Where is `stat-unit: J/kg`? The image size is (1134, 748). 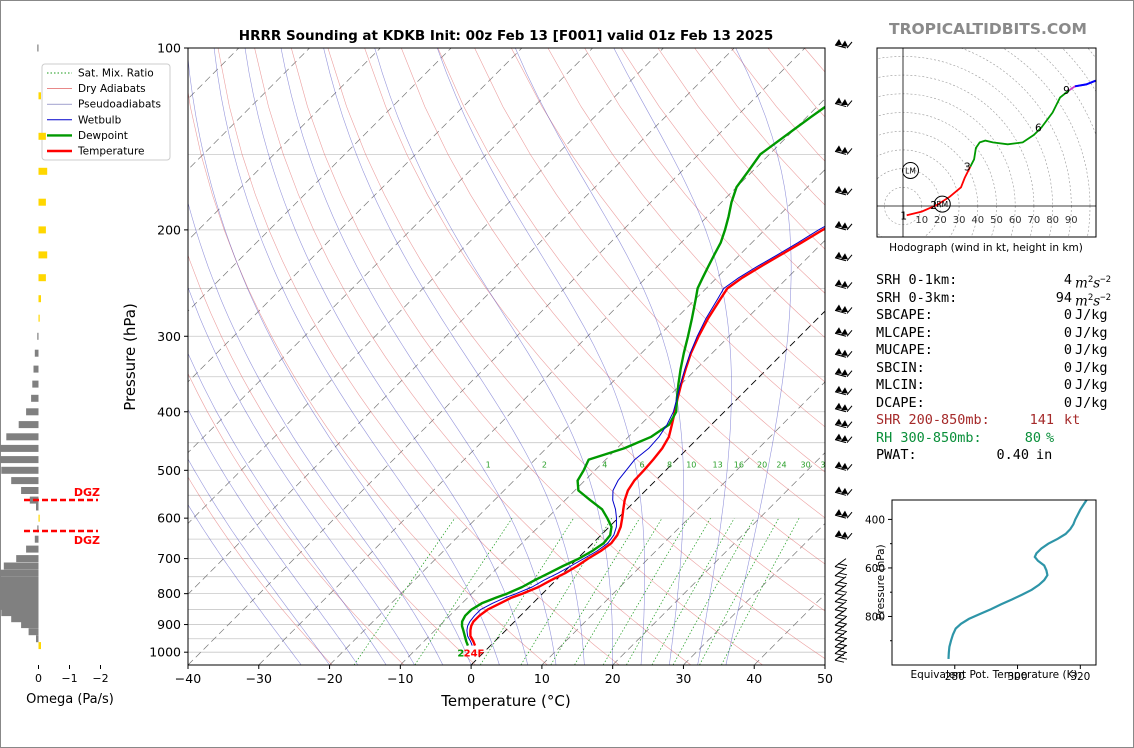 stat-unit: J/kg is located at coordinates (1091, 385).